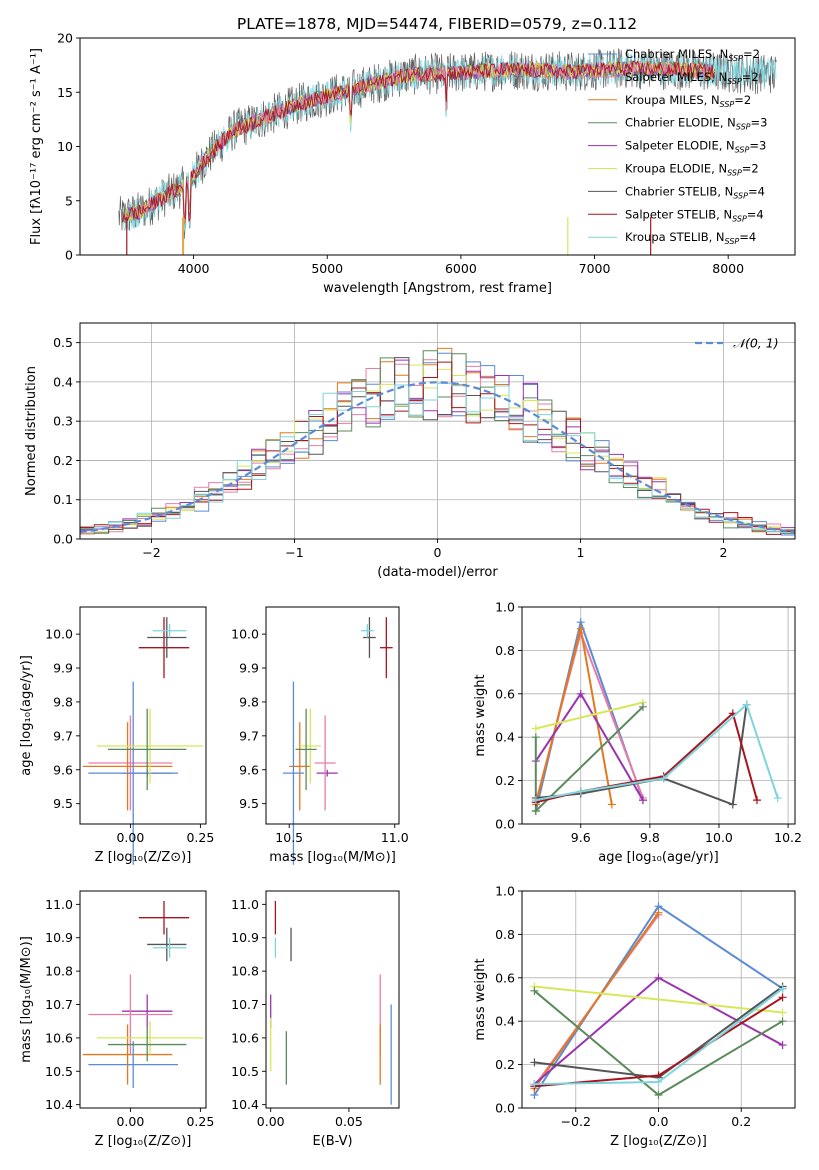 The height and width of the screenshot is (1170, 819). I want to click on x-tick-label: 10.0, so click(719, 837).